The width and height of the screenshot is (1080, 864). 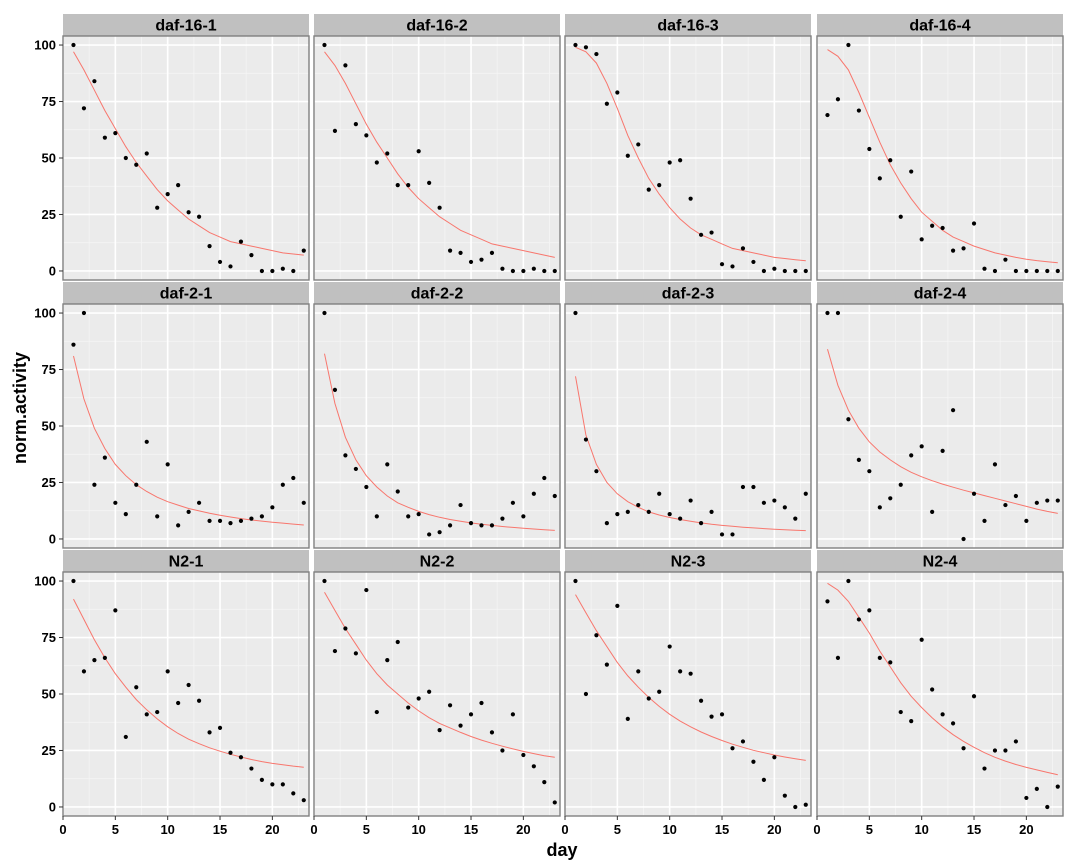 What do you see at coordinates (49, 694) in the screenshot?
I see `y-tick-label: 50` at bounding box center [49, 694].